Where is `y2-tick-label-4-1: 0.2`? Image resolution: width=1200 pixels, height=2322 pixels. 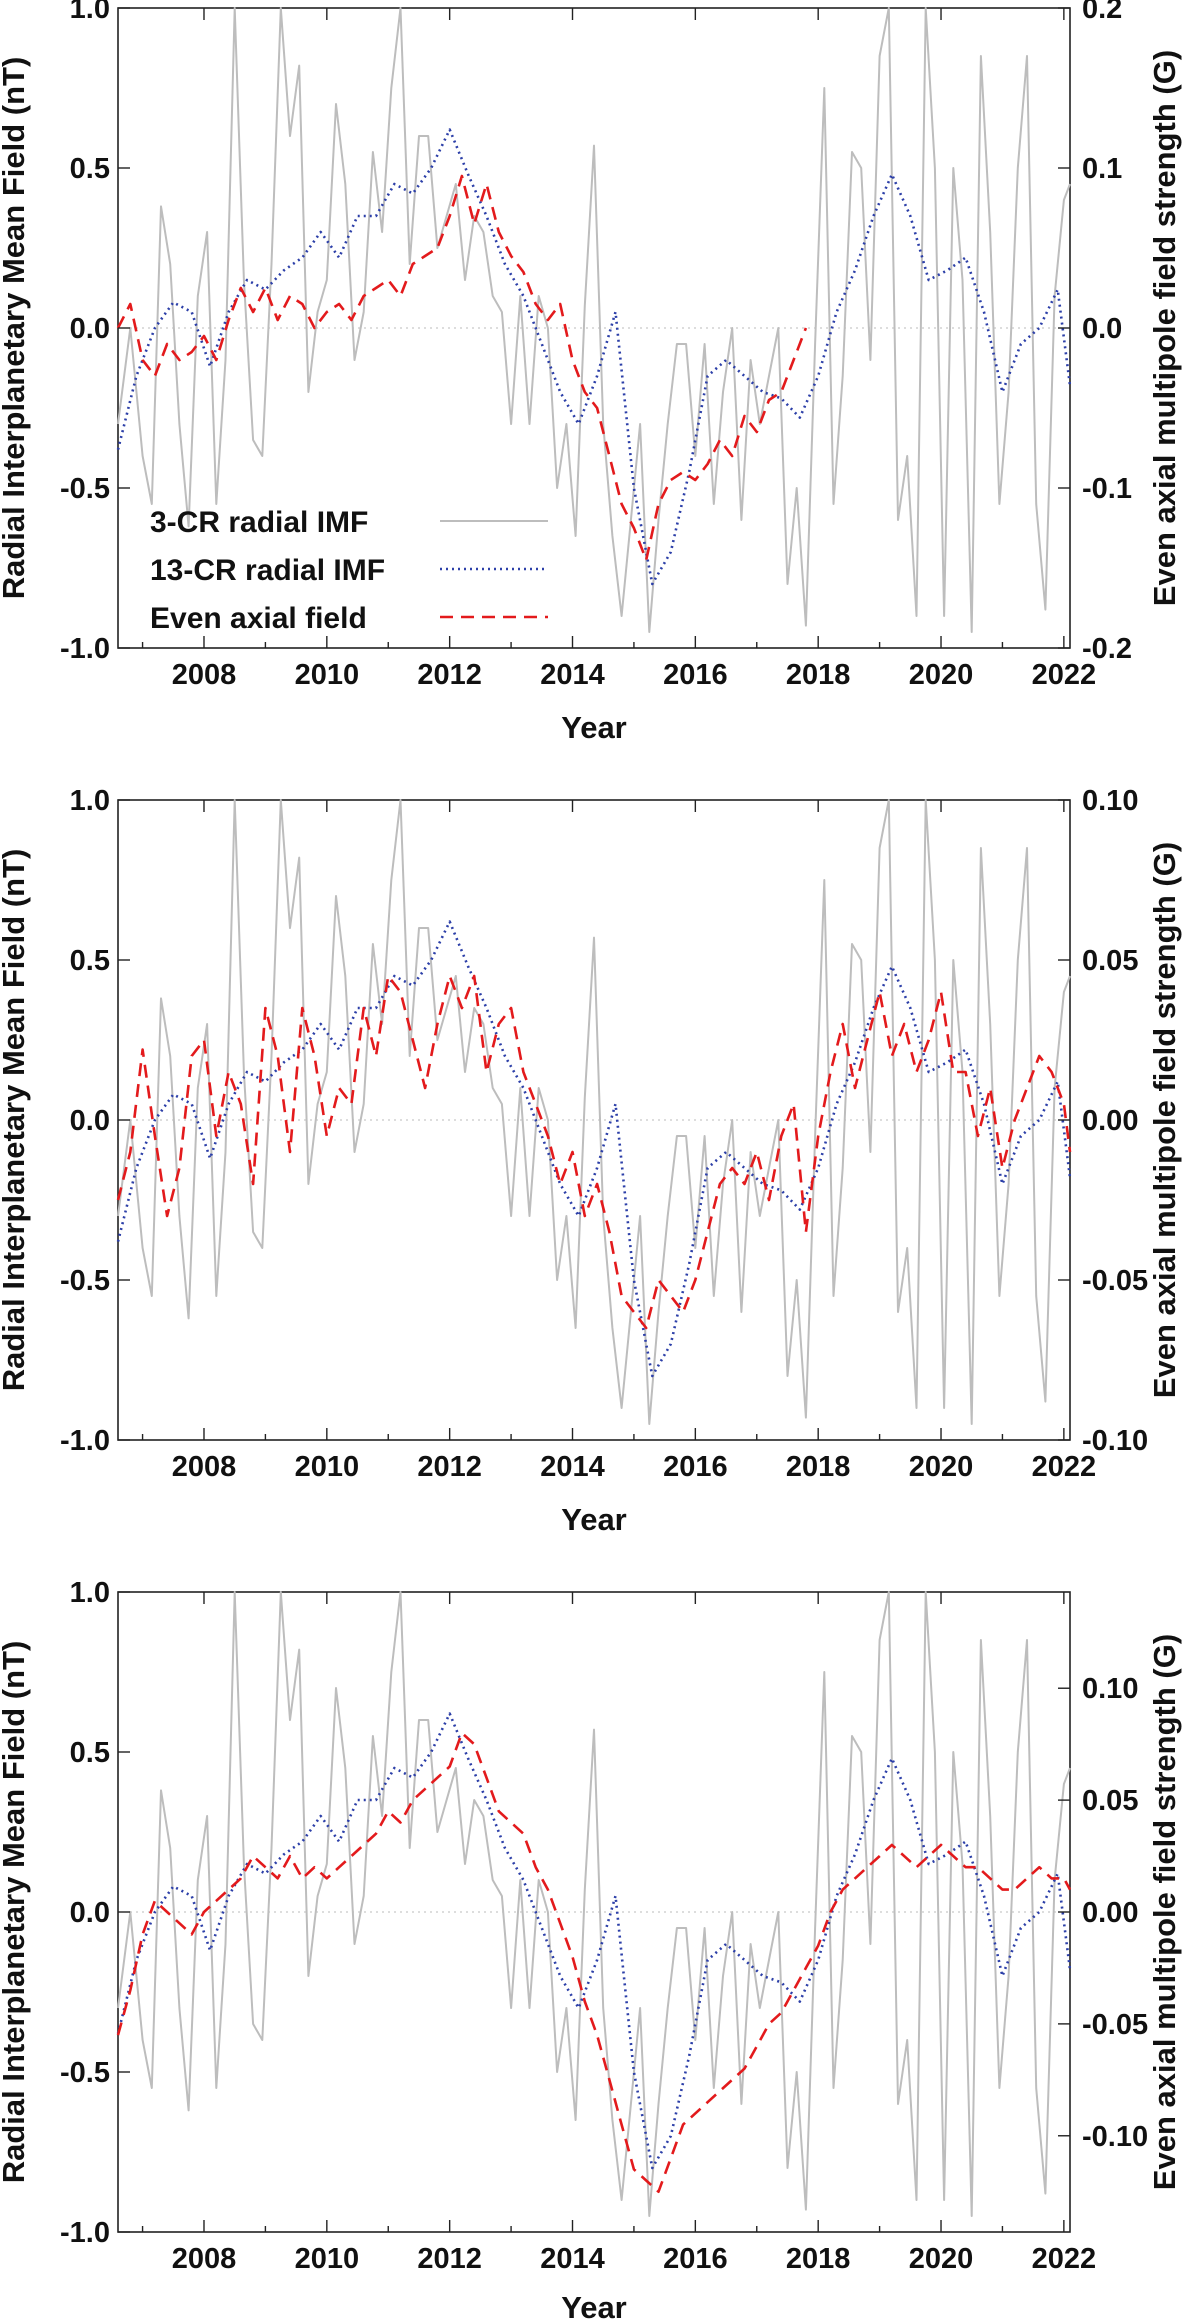
y2-tick-label-4-1: 0.2 is located at coordinates (1102, 12).